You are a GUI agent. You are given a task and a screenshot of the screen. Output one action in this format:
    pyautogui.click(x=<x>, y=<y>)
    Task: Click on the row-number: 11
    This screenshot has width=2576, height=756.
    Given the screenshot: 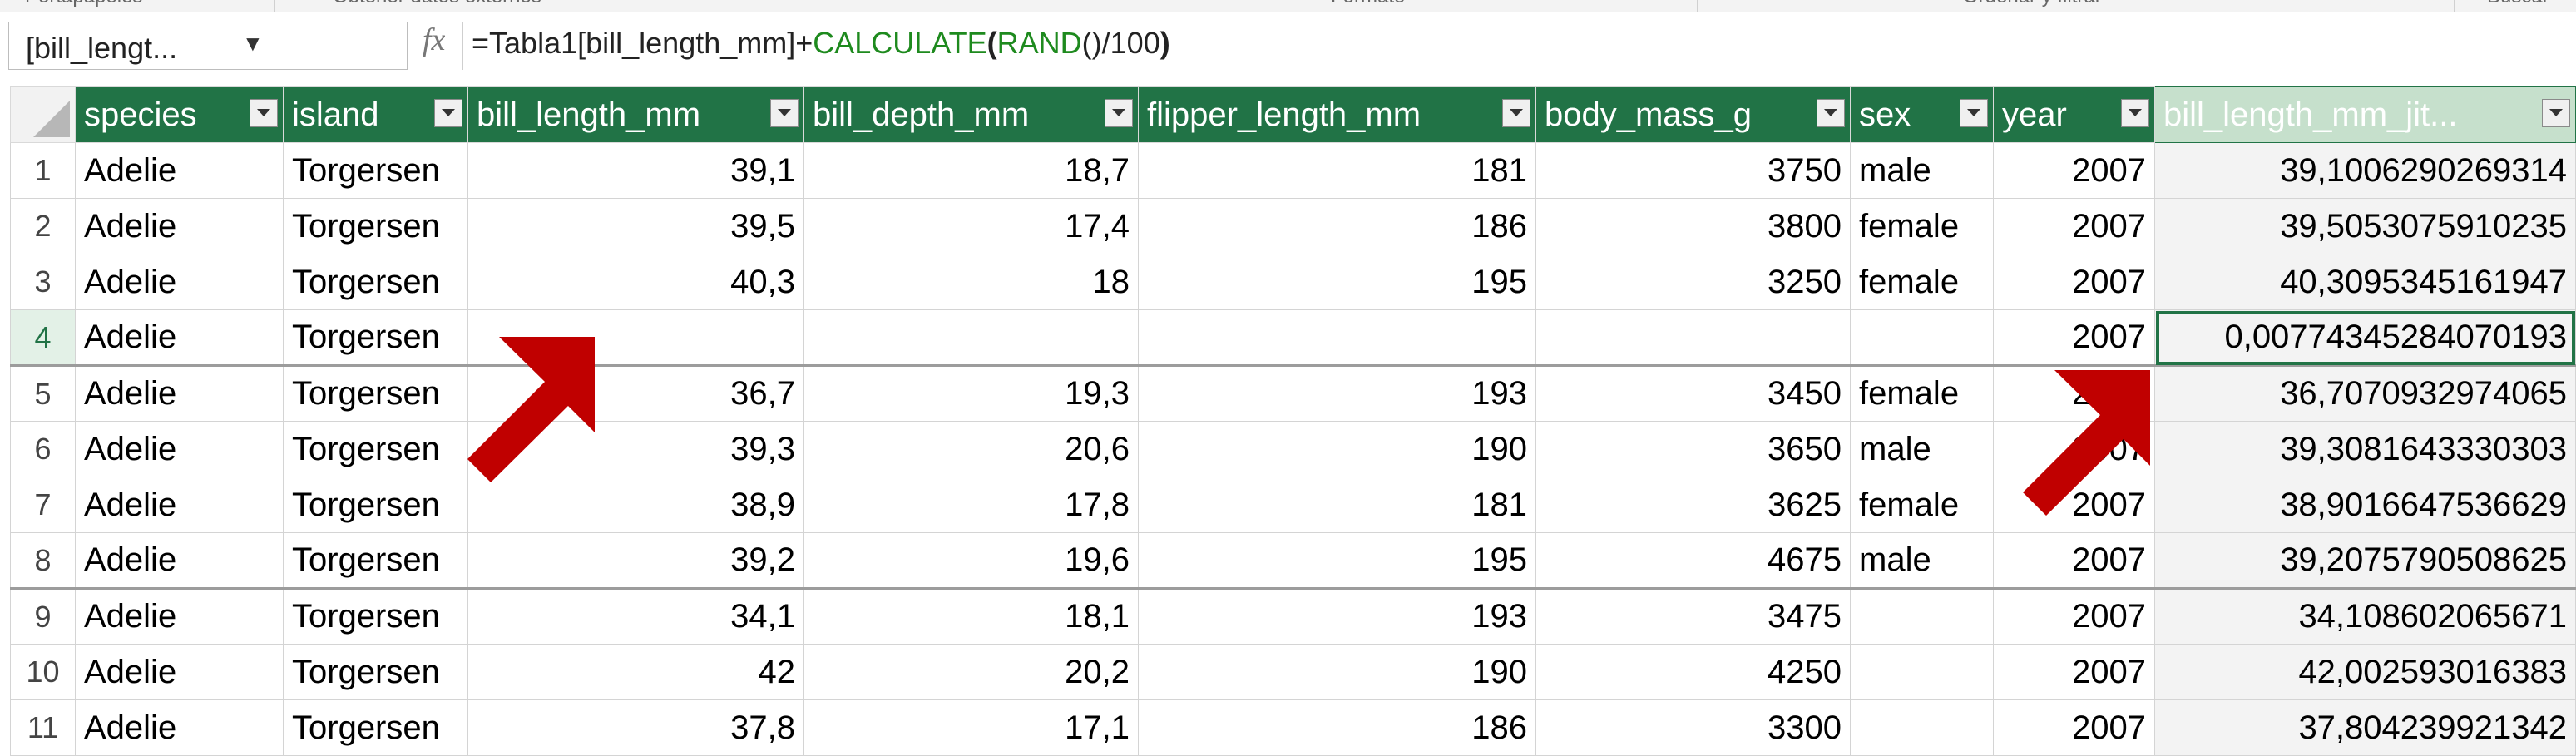 What is the action you would take?
    pyautogui.click(x=43, y=728)
    